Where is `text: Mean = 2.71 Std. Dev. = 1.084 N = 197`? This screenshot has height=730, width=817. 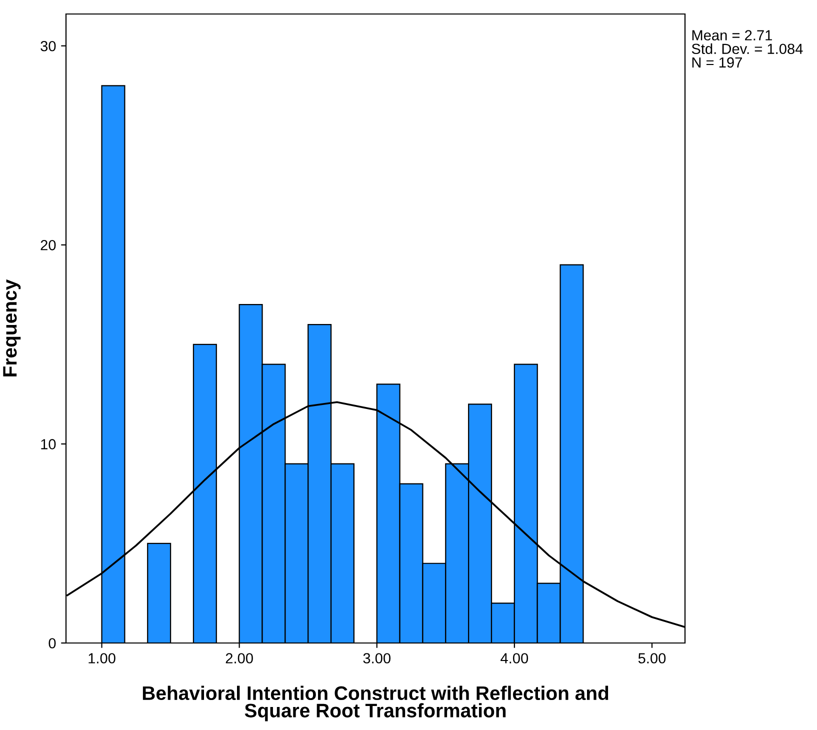
text: Mean = 2.71 Std. Dev. = 1.084 N = 197 is located at coordinates (747, 49).